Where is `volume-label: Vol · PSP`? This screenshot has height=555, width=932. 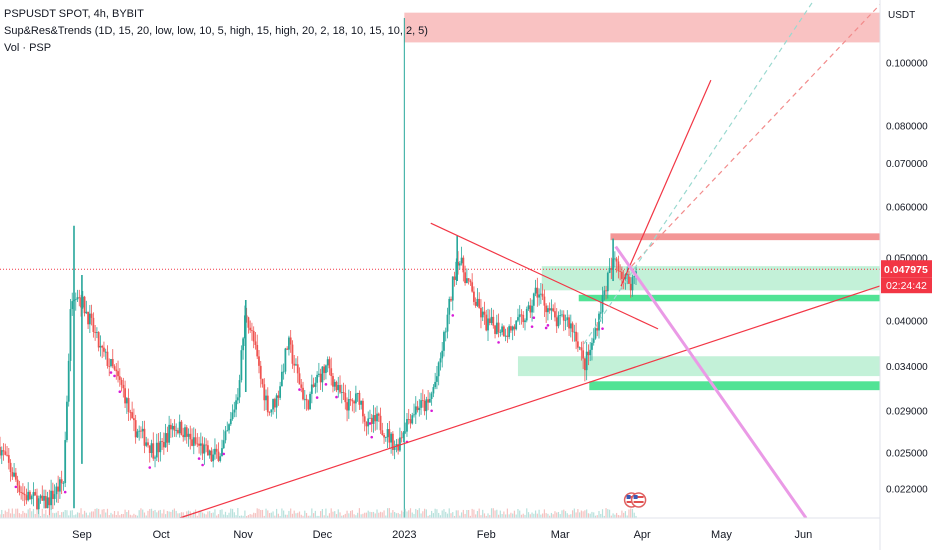 volume-label: Vol · PSP is located at coordinates (28, 48).